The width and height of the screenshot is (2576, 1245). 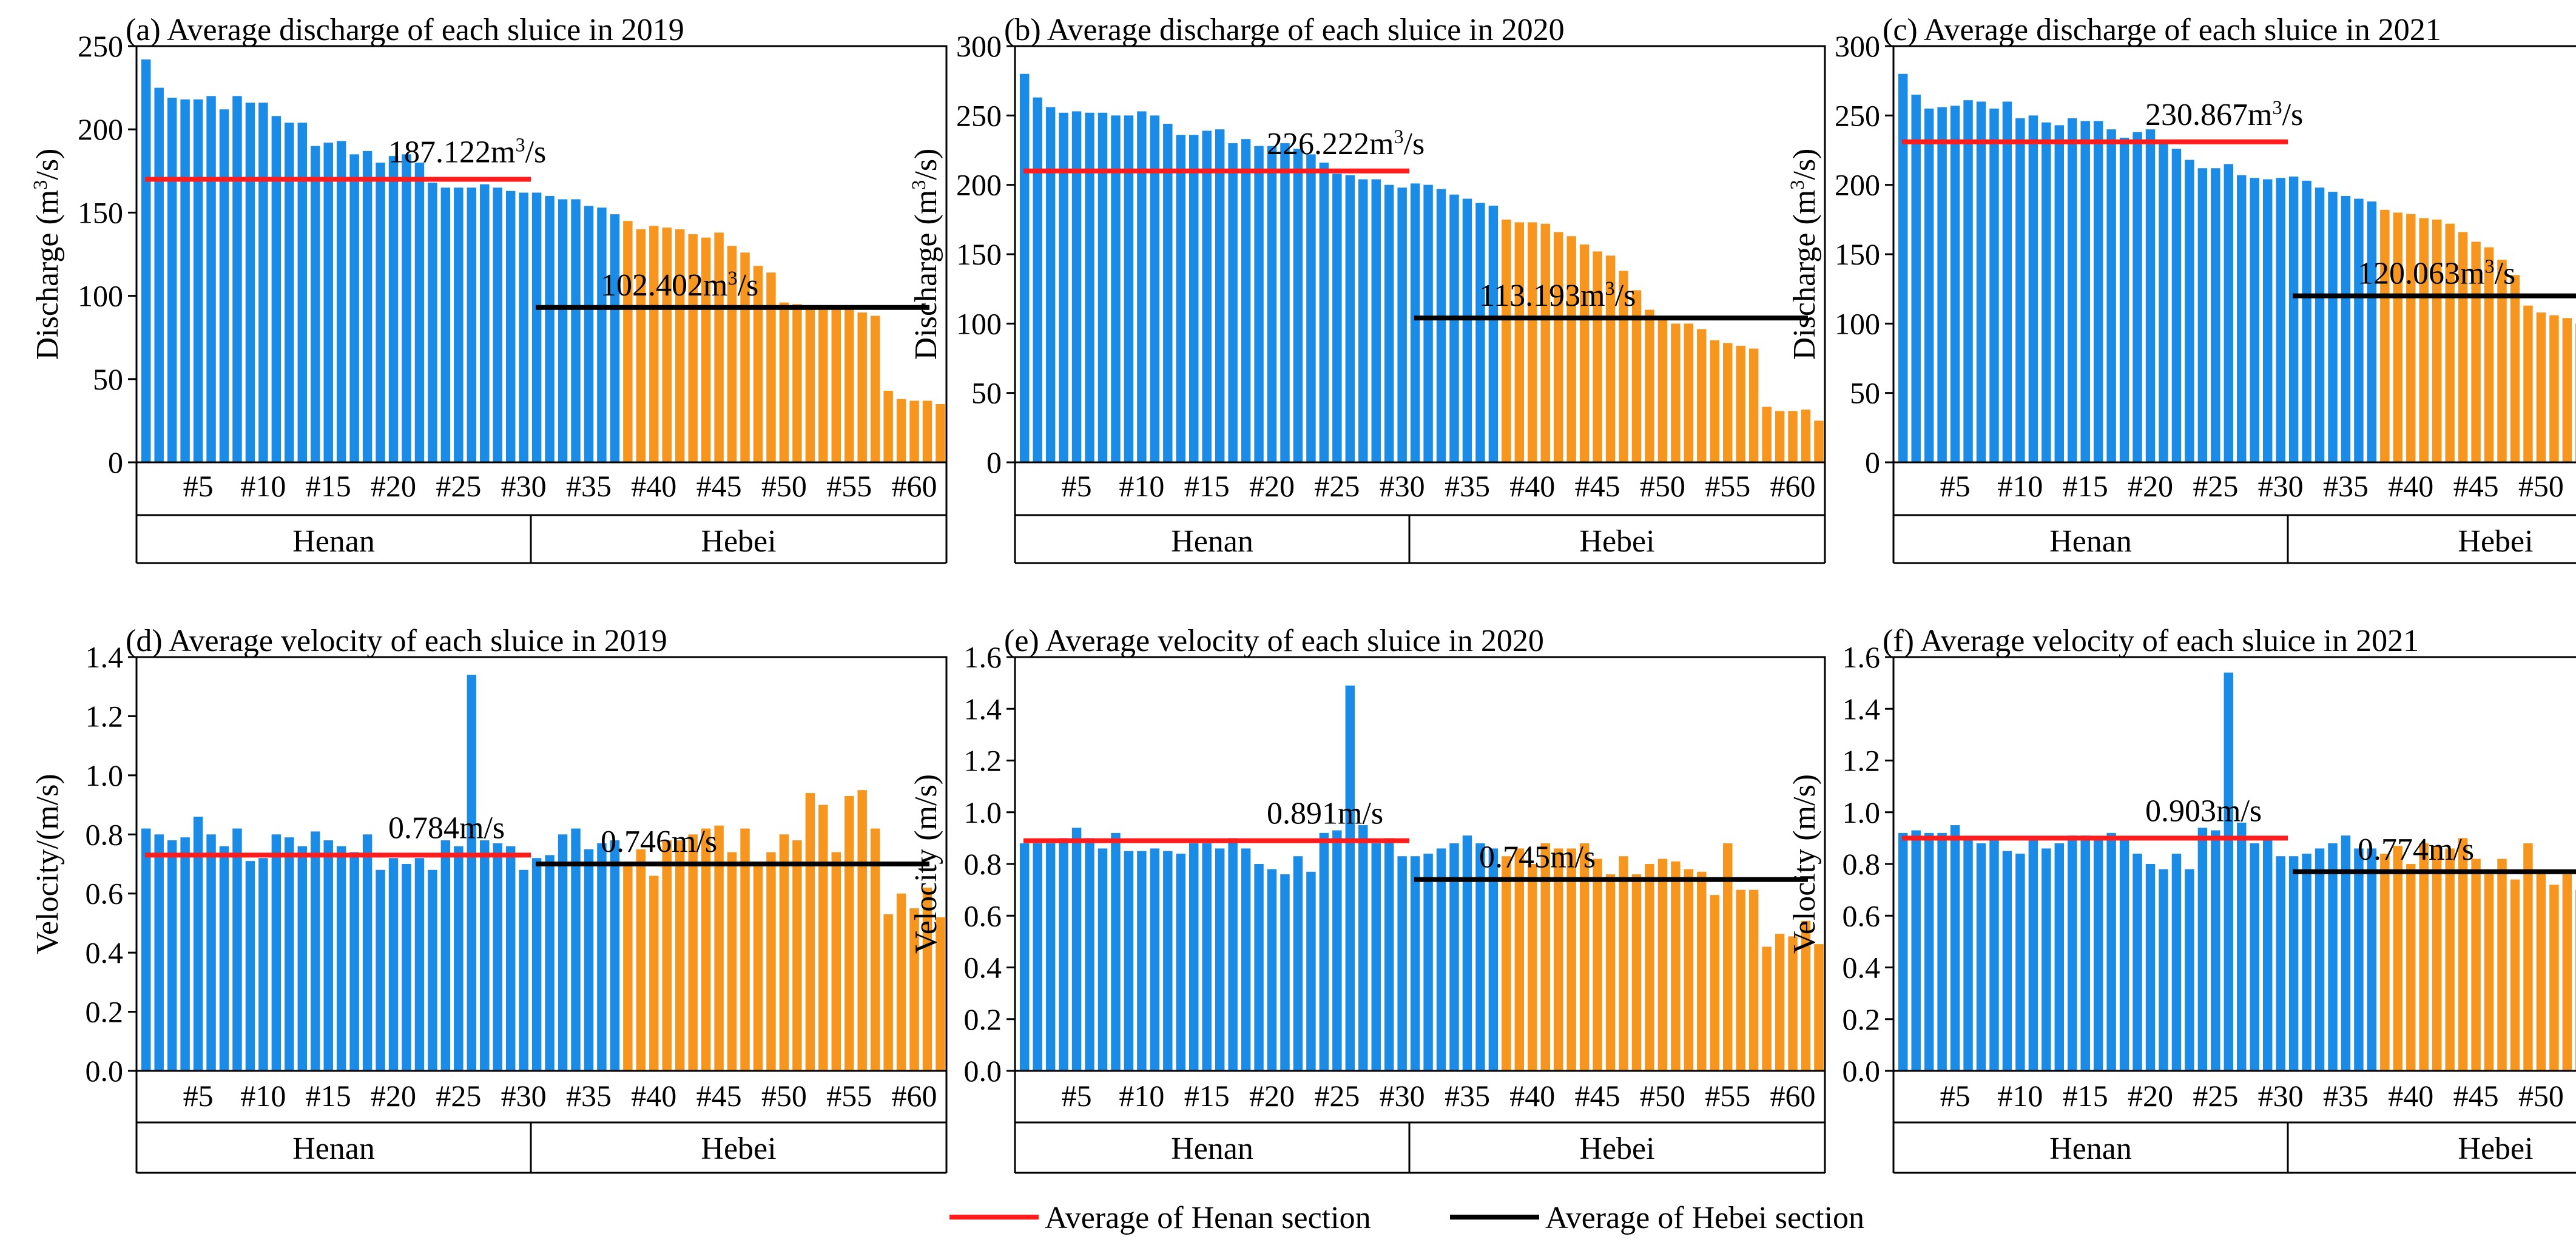 What do you see at coordinates (1598, 486) in the screenshot?
I see `x-tick-label: #45` at bounding box center [1598, 486].